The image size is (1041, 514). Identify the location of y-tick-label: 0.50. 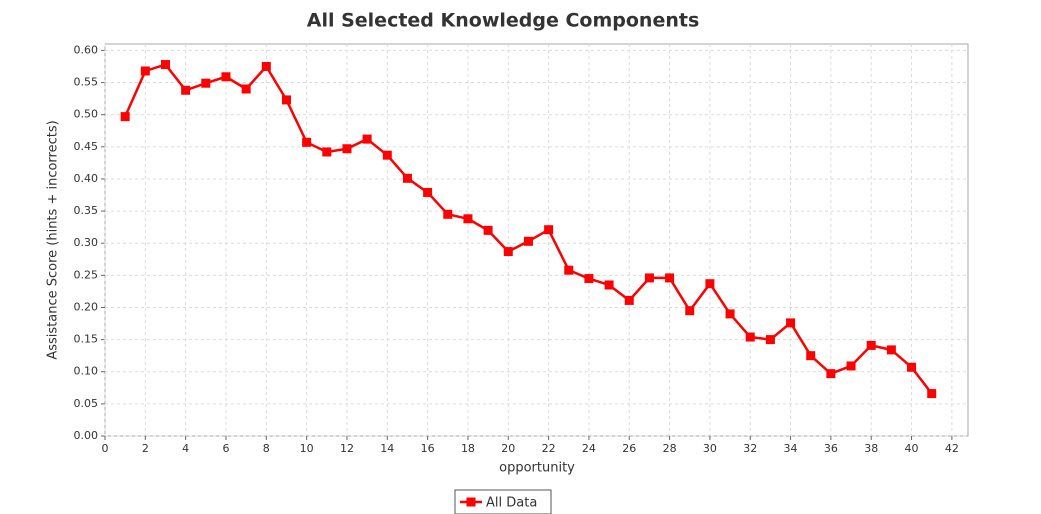
(86, 114).